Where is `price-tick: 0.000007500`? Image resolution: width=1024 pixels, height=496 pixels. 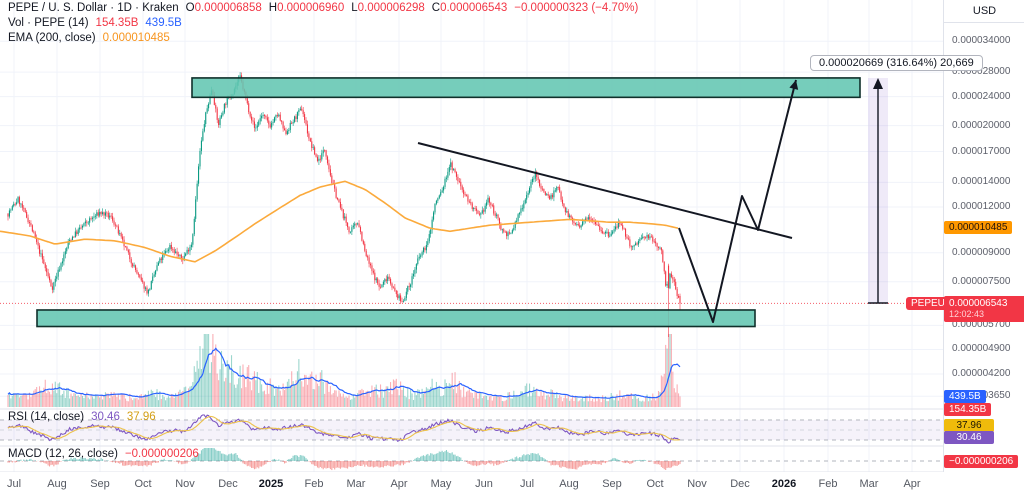 price-tick: 0.000007500 is located at coordinates (981, 281).